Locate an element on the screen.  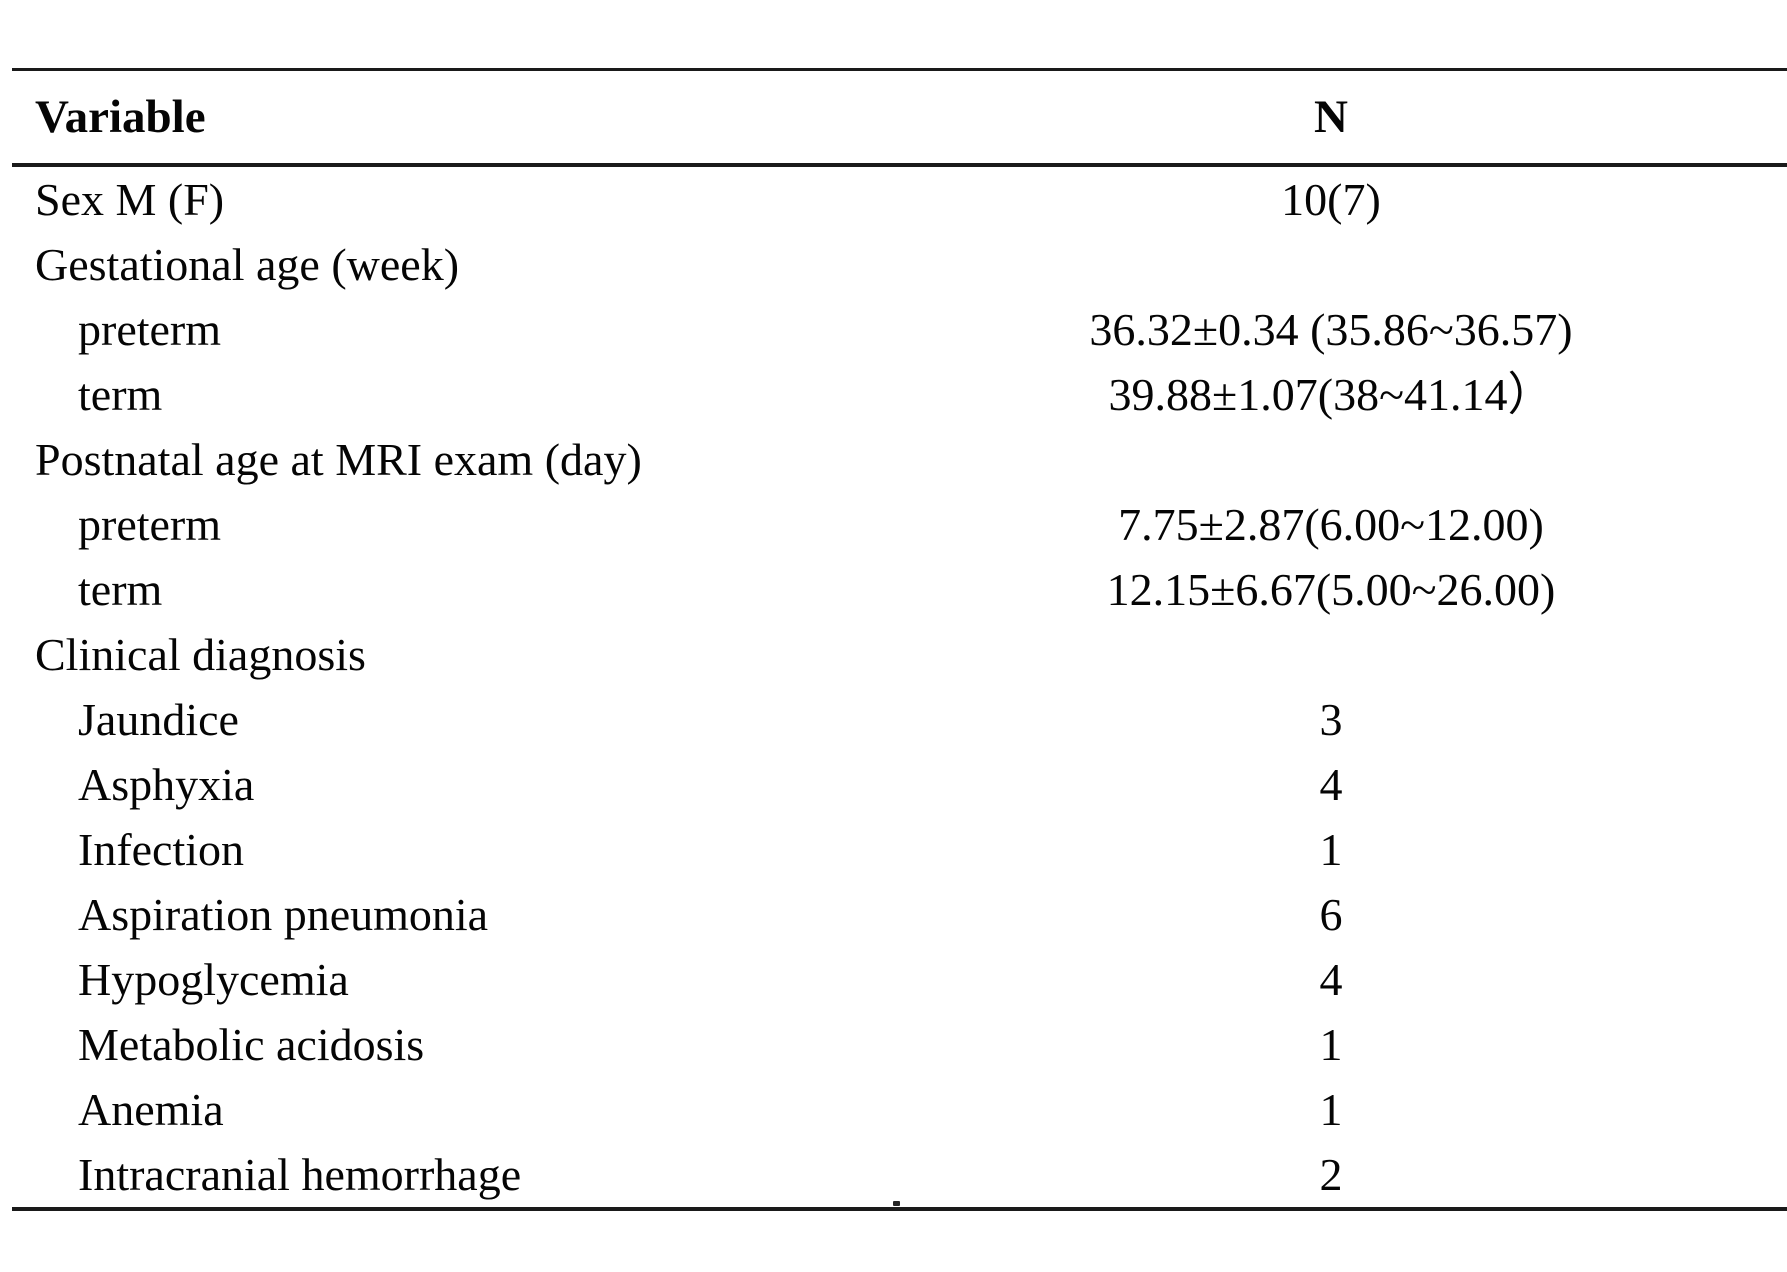
table-row: Clinical diagnosis is located at coordinates (899, 654).